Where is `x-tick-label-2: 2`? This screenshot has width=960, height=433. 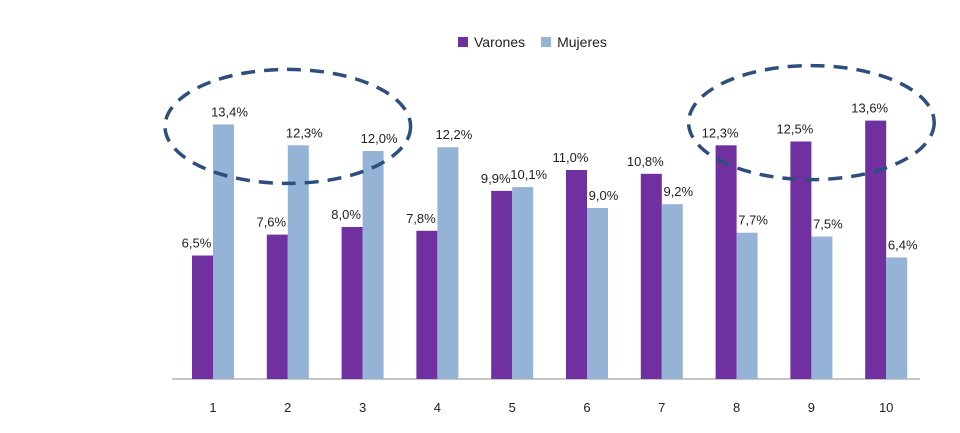 x-tick-label-2: 2 is located at coordinates (287, 407).